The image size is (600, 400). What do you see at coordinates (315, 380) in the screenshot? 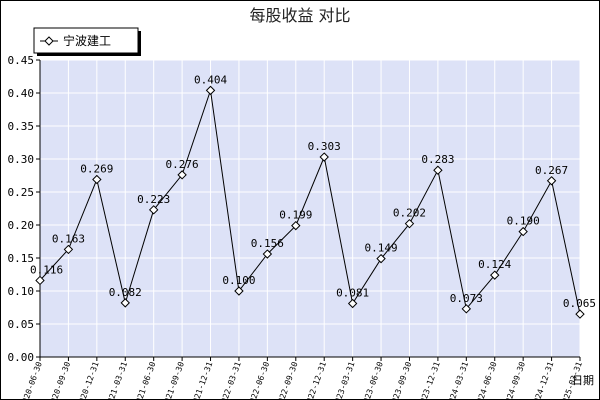
I see `x-tick-label: 2022-12-31` at bounding box center [315, 380].